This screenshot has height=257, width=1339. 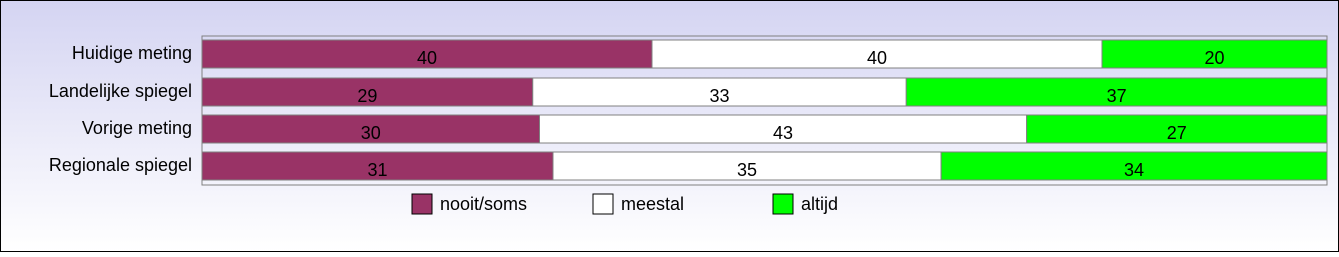 What do you see at coordinates (1177, 133) in the screenshot?
I see `value-label: 27` at bounding box center [1177, 133].